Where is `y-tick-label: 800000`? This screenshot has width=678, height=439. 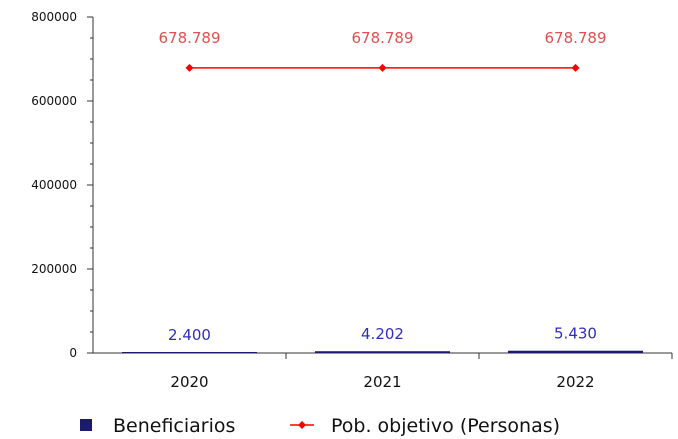
y-tick-label: 800000 is located at coordinates (54, 17).